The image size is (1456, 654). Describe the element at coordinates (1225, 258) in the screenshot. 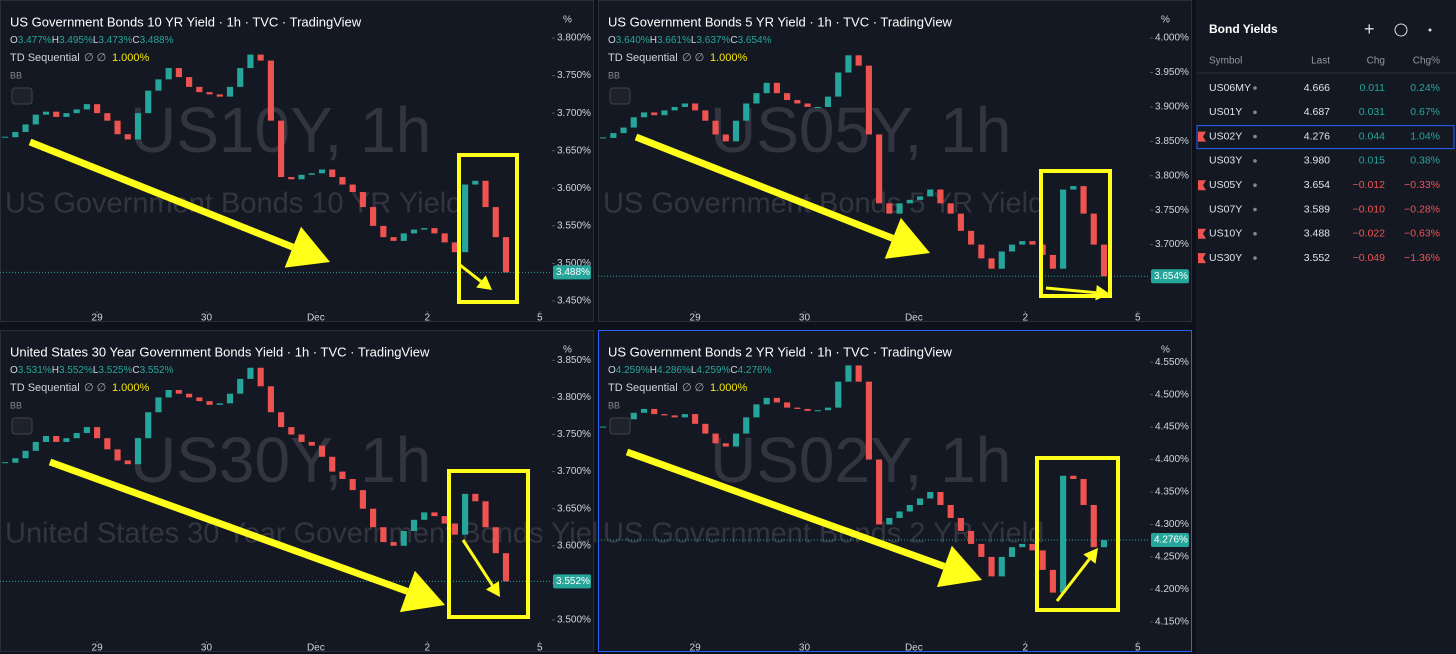

I see `cell: US30Y` at that location.